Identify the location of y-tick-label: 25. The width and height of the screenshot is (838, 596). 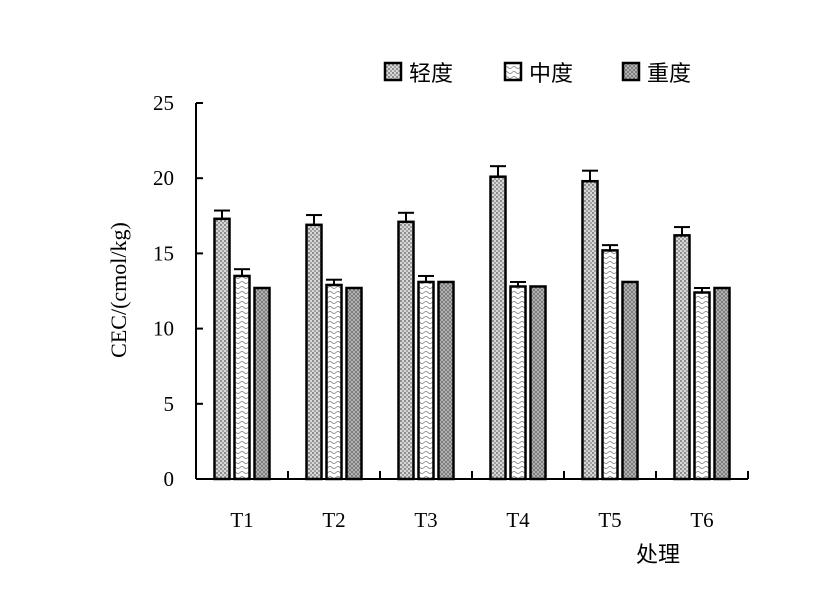
(163, 103).